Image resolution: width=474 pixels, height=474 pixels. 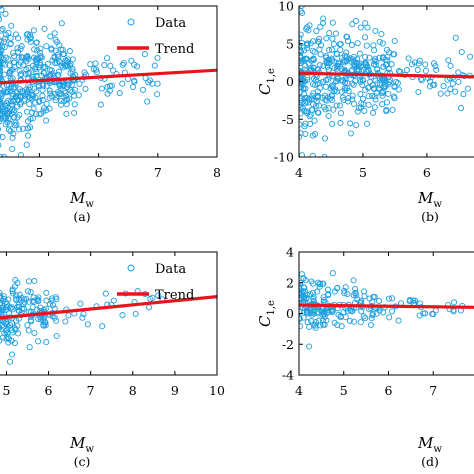 I want to click on legend-label-trend: Trend, so click(x=174, y=49).